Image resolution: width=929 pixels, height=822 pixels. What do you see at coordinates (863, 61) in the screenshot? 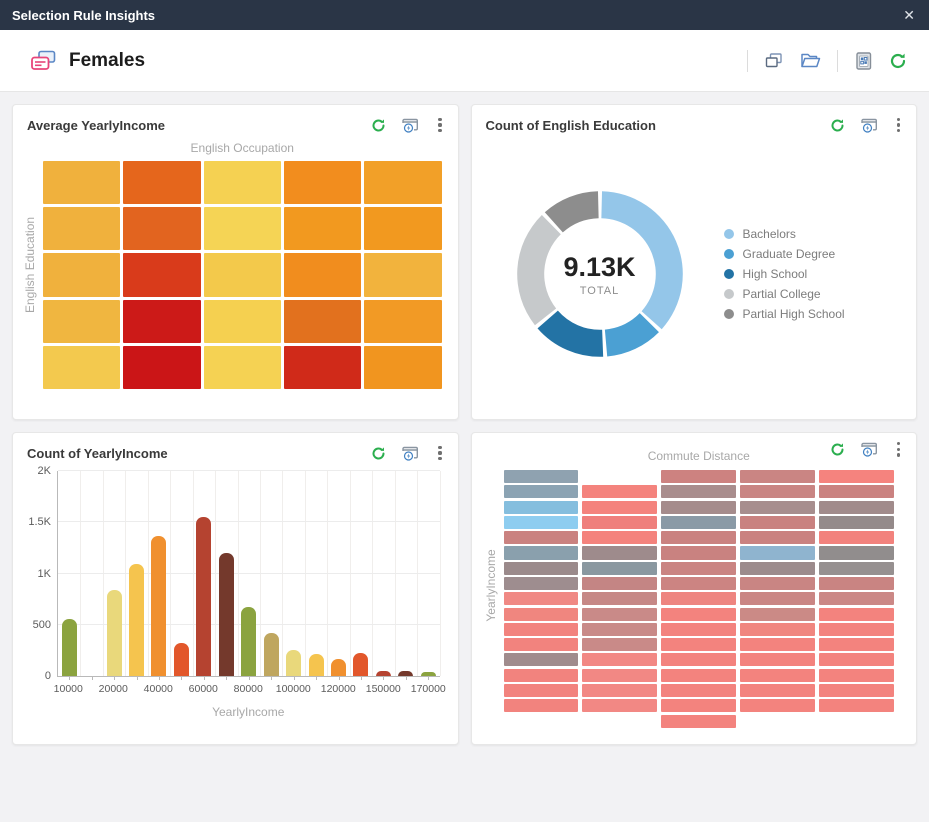
I see `dashboard-grid-icon` at bounding box center [863, 61].